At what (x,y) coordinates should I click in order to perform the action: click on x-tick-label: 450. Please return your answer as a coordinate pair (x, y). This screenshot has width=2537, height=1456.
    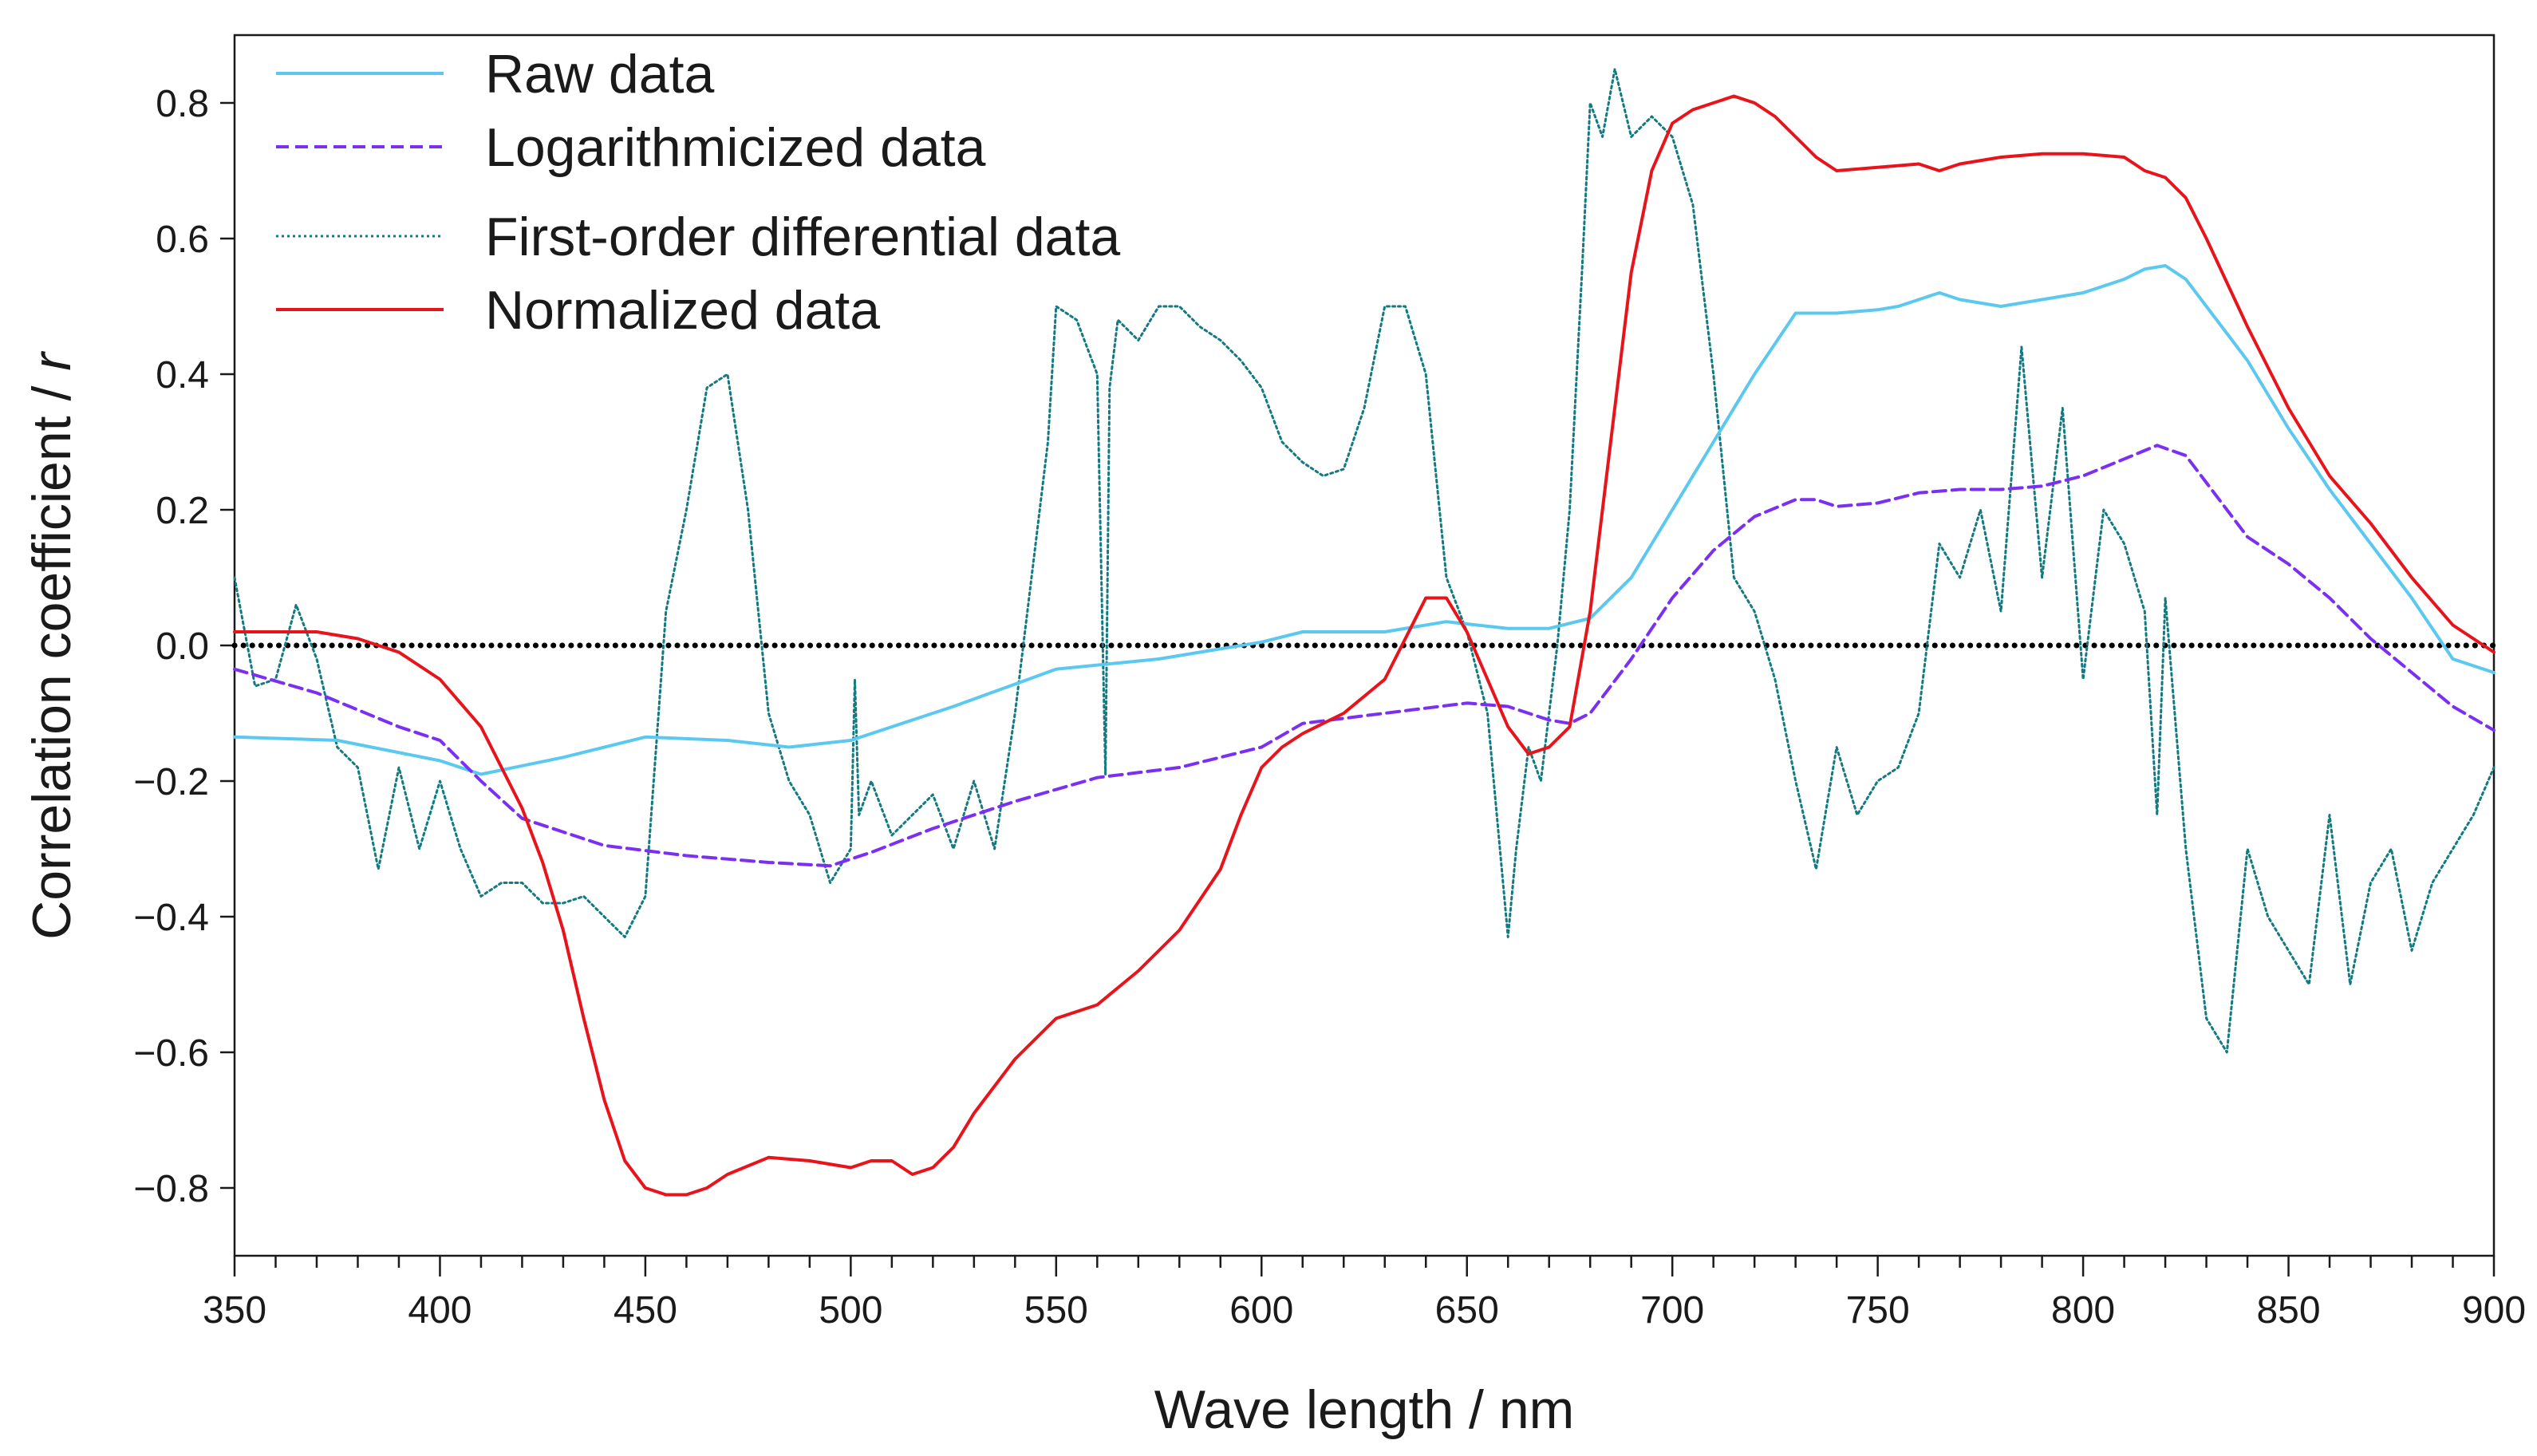
    Looking at the image, I should click on (645, 1310).